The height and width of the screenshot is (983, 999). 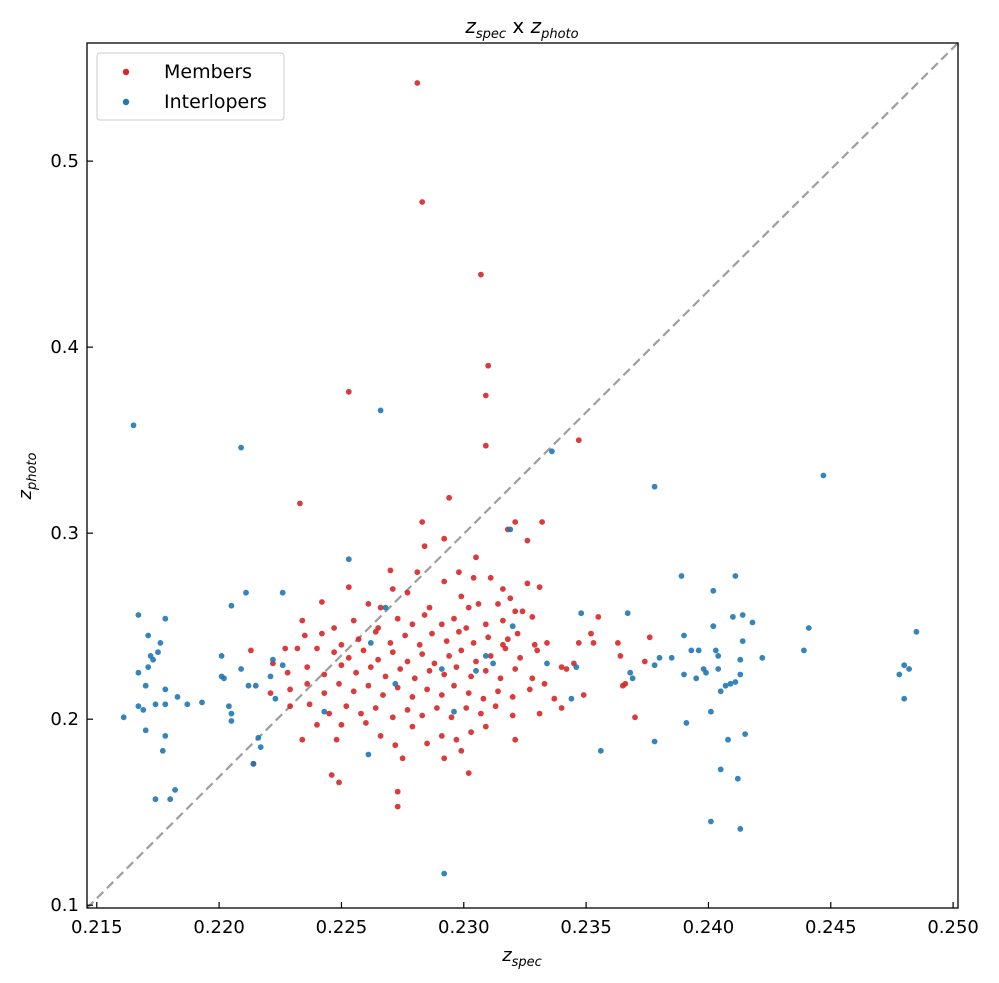 I want to click on x-tick-label: 0.220, so click(x=219, y=927).